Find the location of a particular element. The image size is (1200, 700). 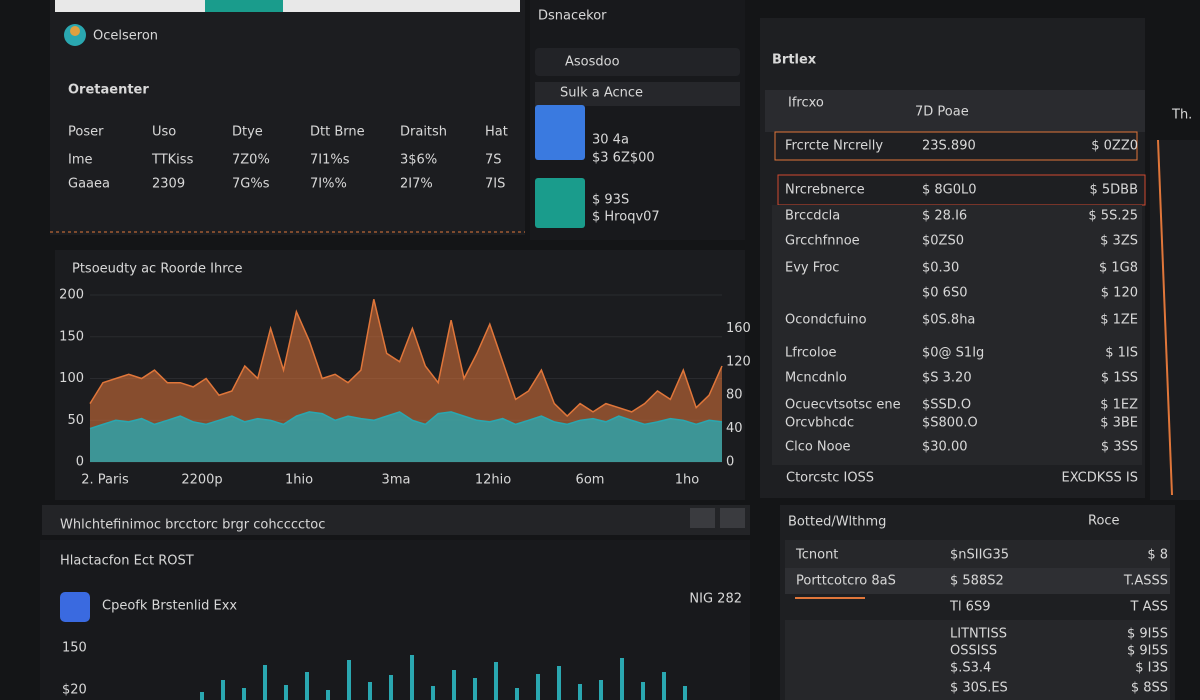

row-value: $0S.8ha is located at coordinates (948, 320).